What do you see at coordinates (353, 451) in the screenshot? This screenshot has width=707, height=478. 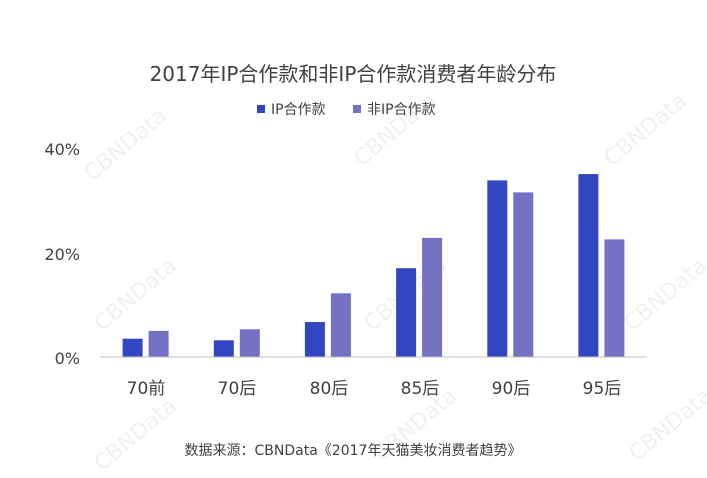 I see `source-note: 数据来源：CBNData《2017年天猫美妆消费者趋势》` at bounding box center [353, 451].